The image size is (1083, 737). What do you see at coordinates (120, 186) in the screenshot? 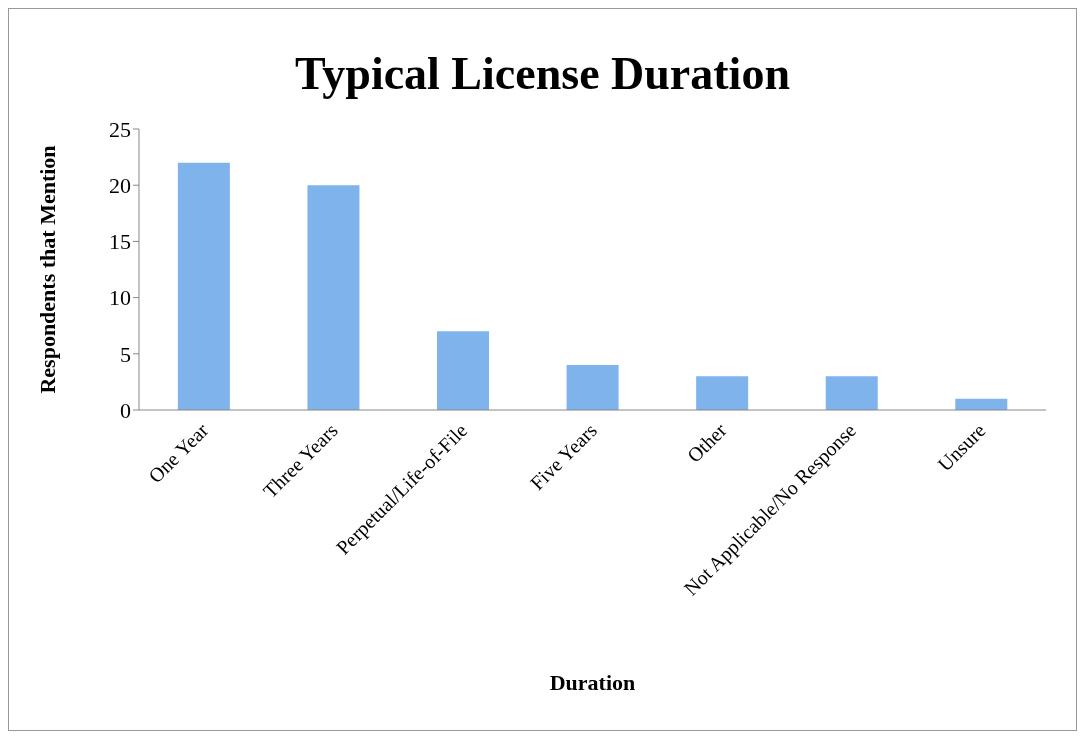
I see `y-tick-label: 20` at bounding box center [120, 186].